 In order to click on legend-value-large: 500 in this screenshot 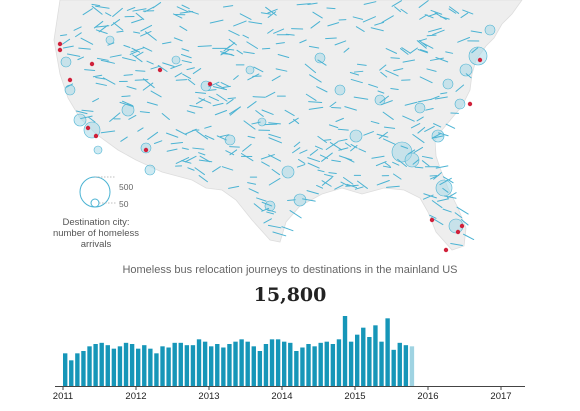, I will do `click(126, 187)`.